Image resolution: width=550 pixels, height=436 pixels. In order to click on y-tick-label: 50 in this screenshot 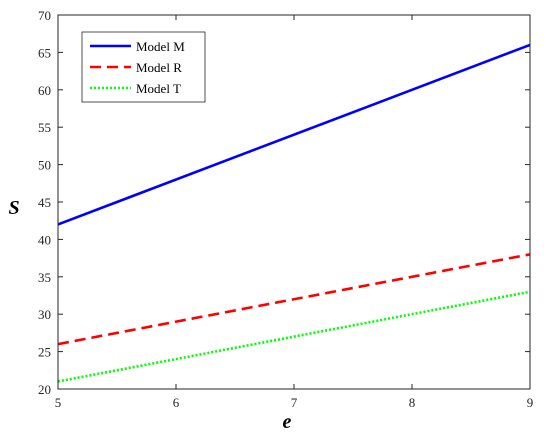, I will do `click(44, 165)`.